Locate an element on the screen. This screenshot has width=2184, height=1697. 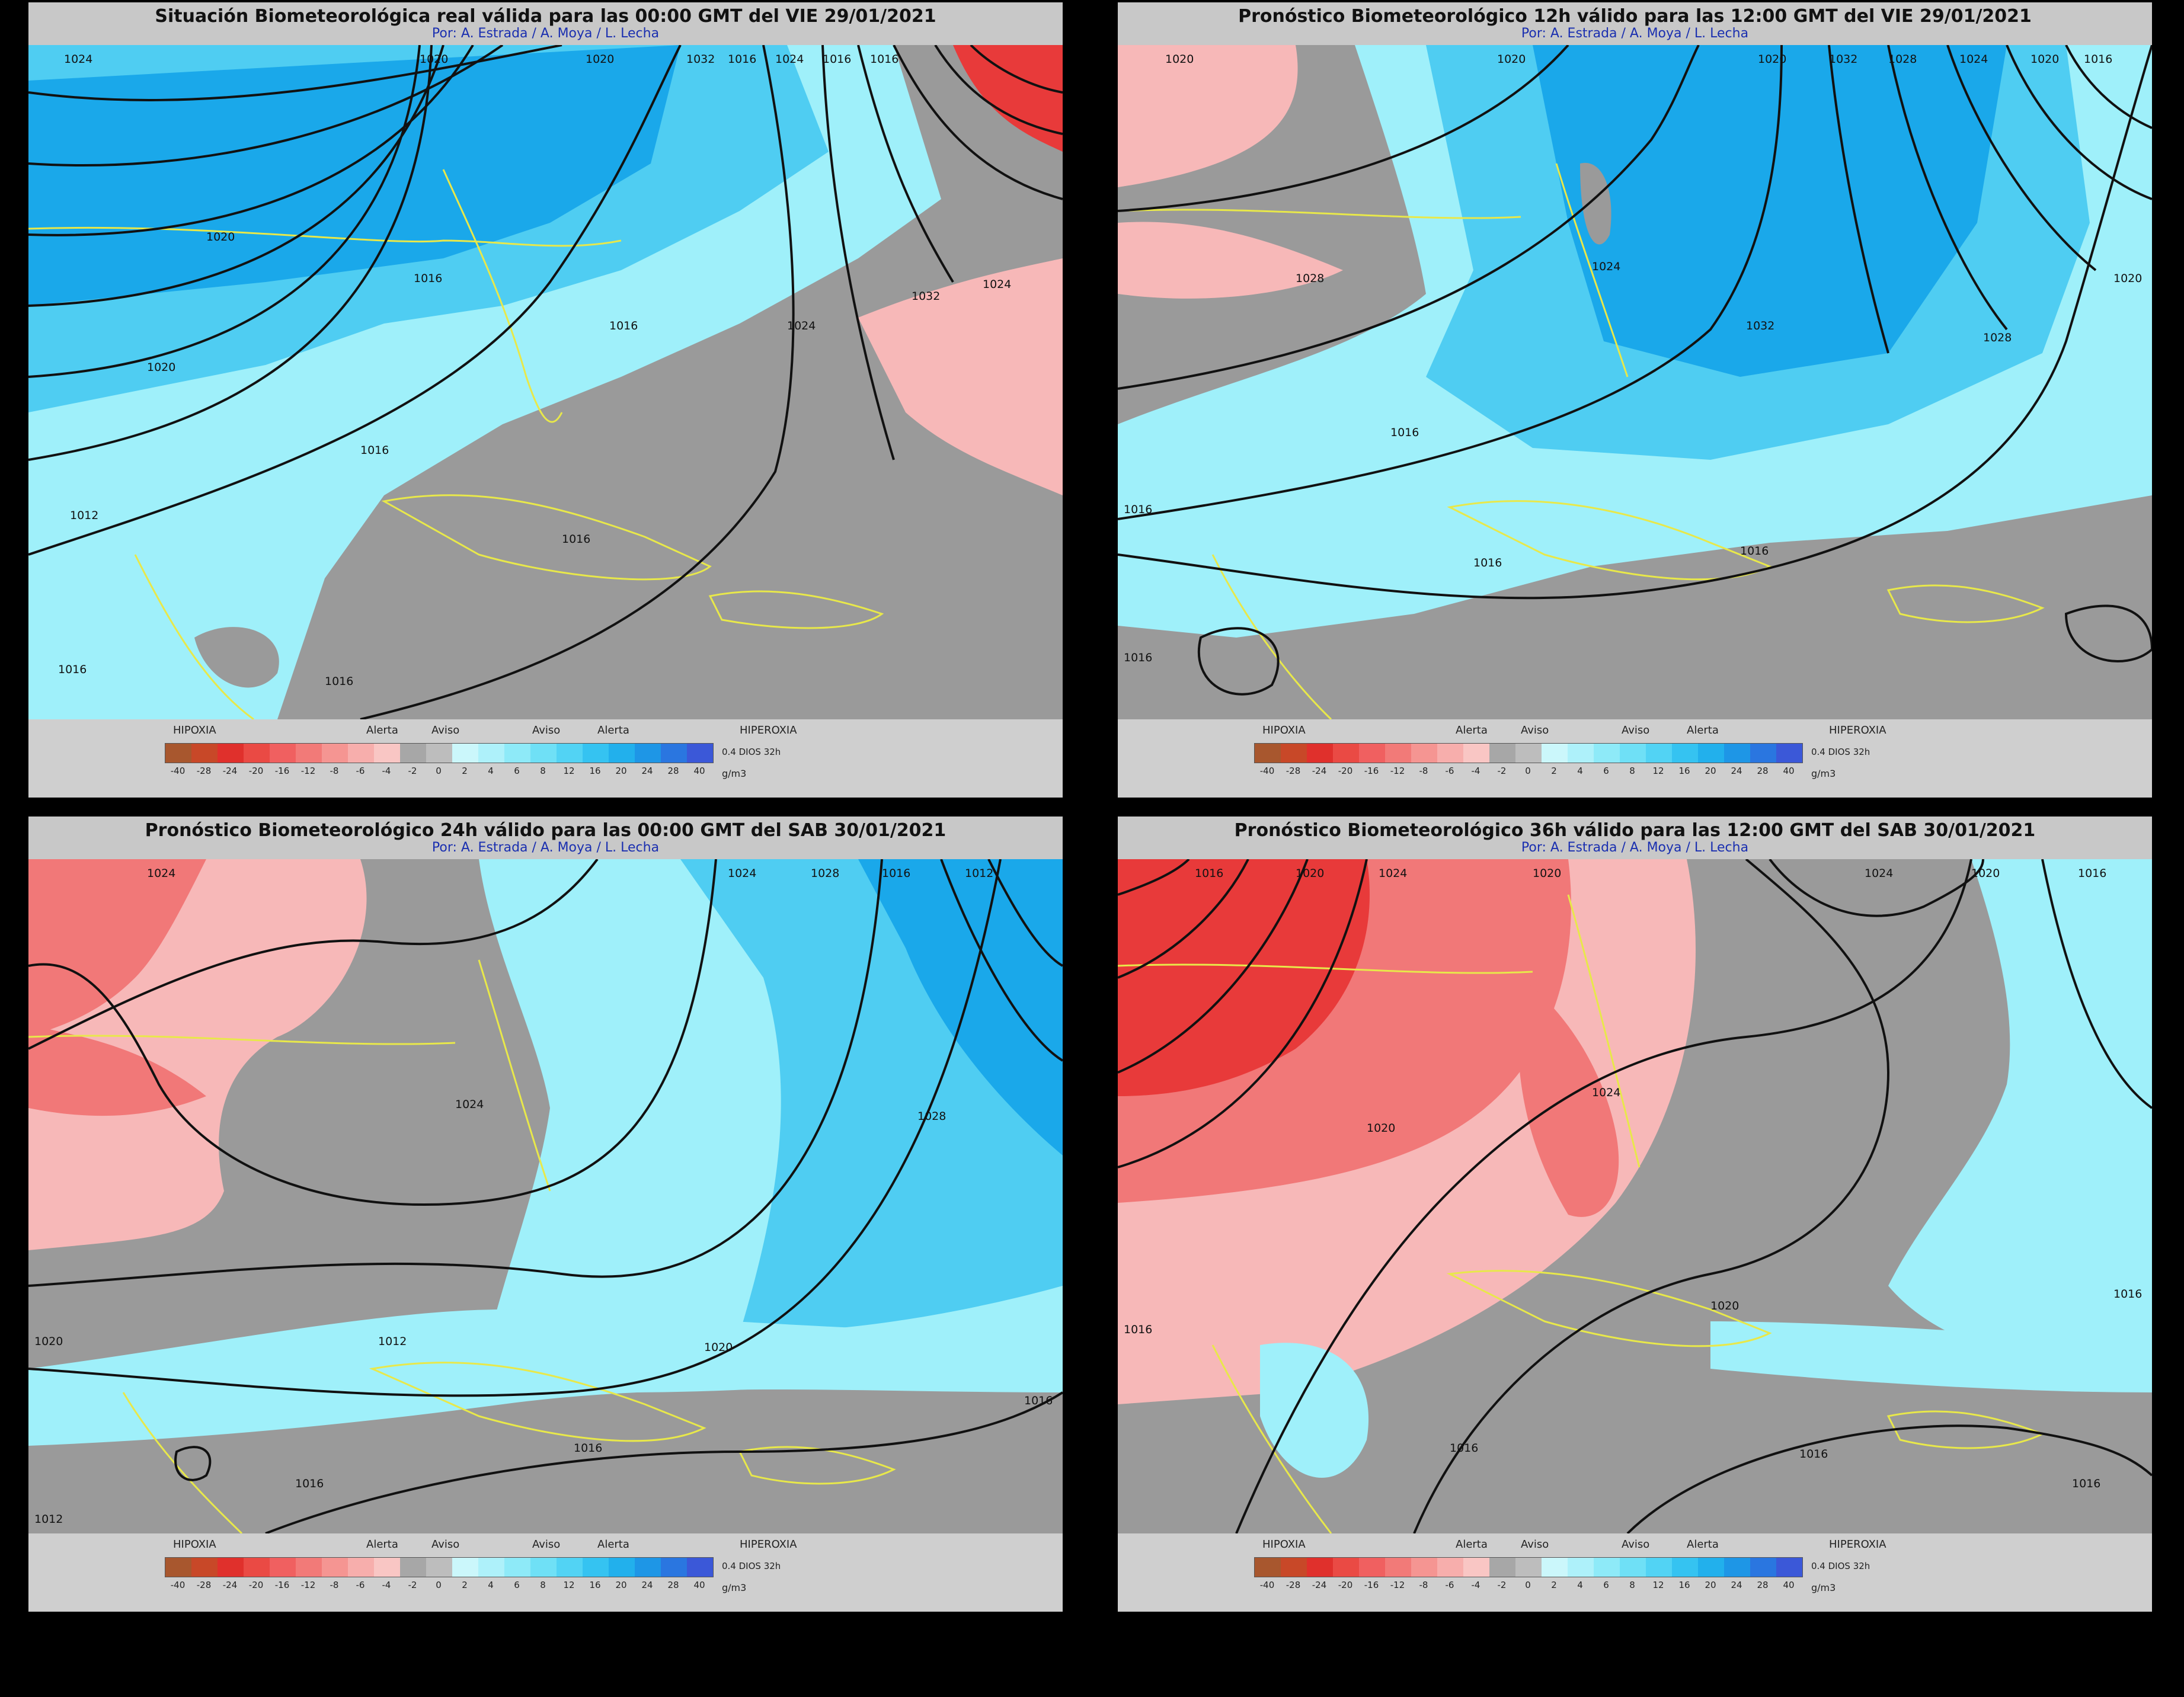
coastline-yucatan is located at coordinates (194, 636).